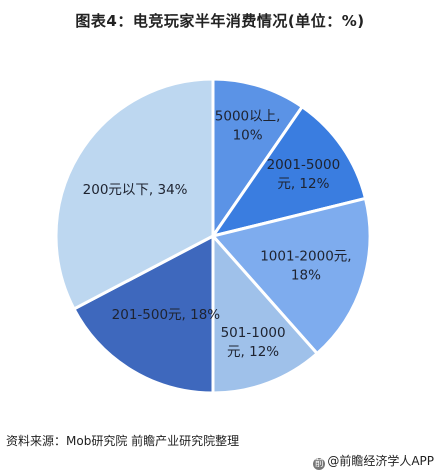 The height and width of the screenshot is (475, 440). Describe the element at coordinates (220, 21) in the screenshot. I see `chart-title: 图表4：电竞玩家半年消费情况(单位：%)` at that location.